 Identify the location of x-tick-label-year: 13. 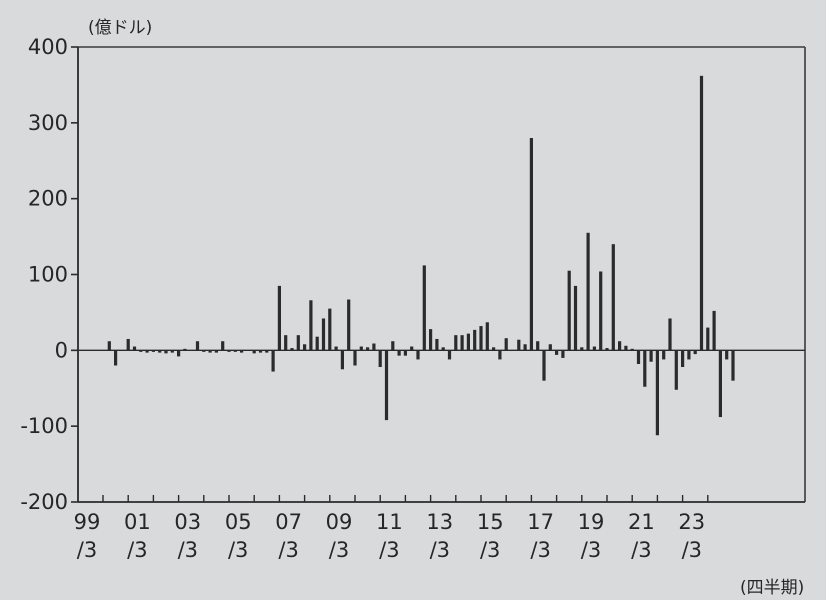
(439, 522).